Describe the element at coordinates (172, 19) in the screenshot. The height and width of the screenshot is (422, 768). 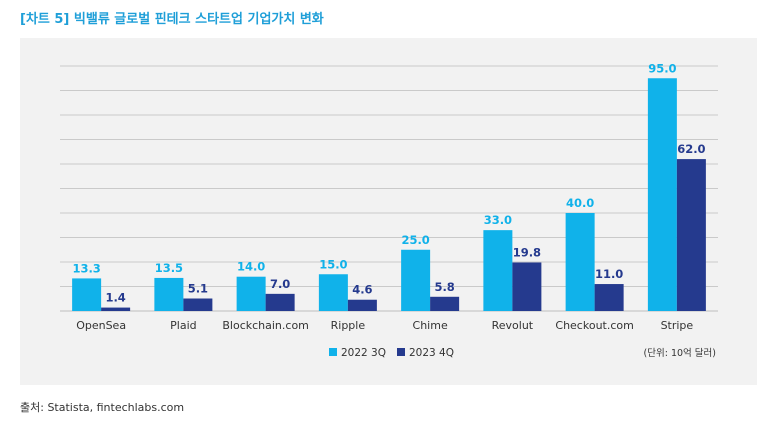
I see `chart-title: [차트 5] 빅밸류 글로벌 핀테크 스타트업 기업가치 변화` at that location.